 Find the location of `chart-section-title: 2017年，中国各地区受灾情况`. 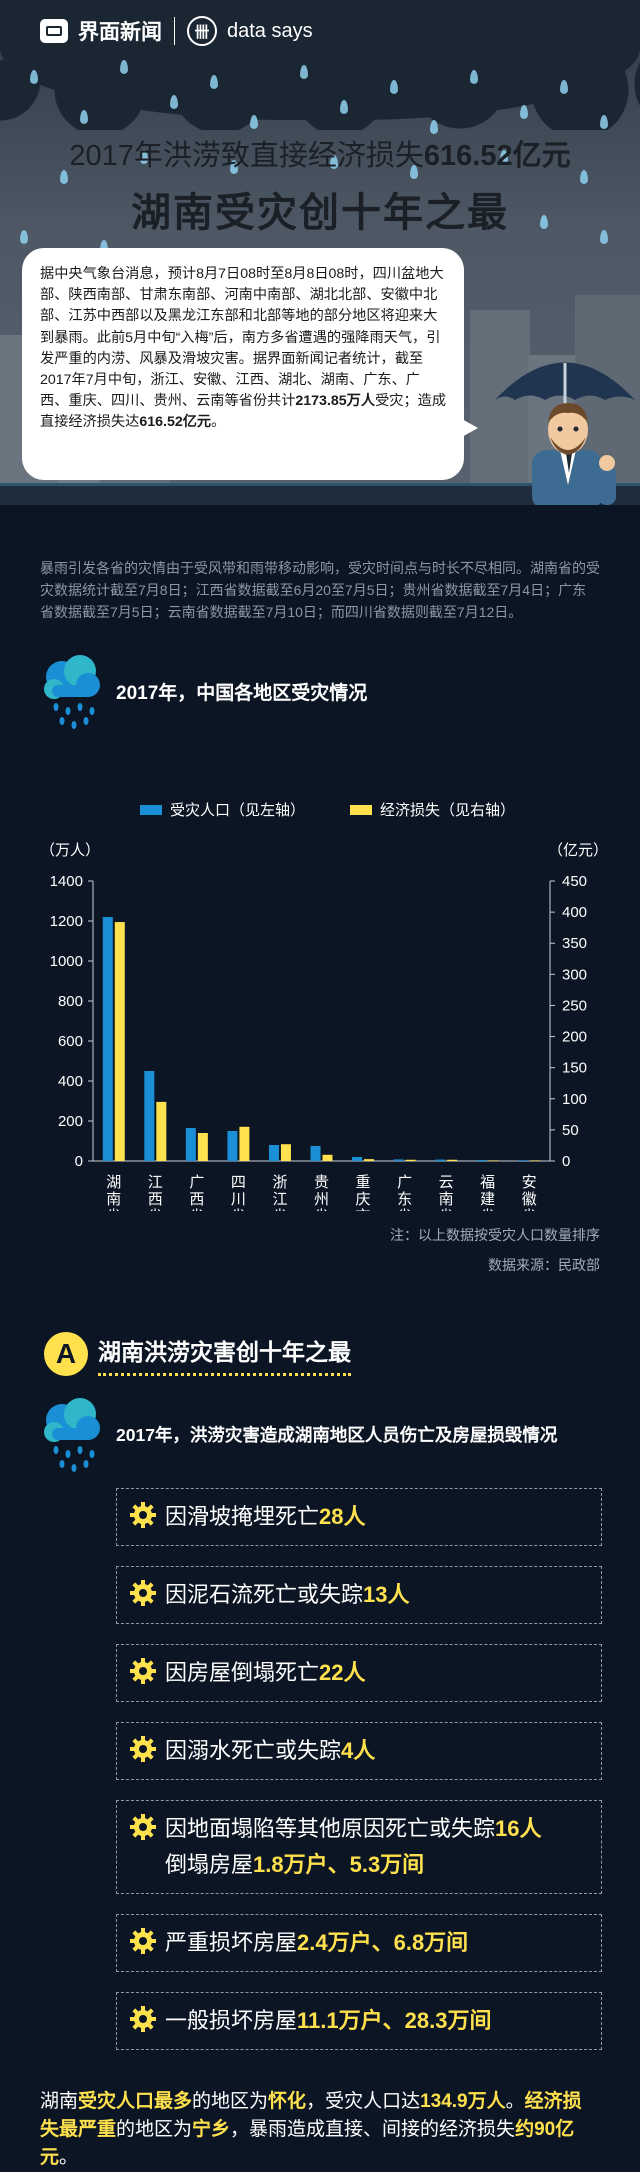

chart-section-title: 2017年，中国各地区受灾情况 is located at coordinates (242, 693).